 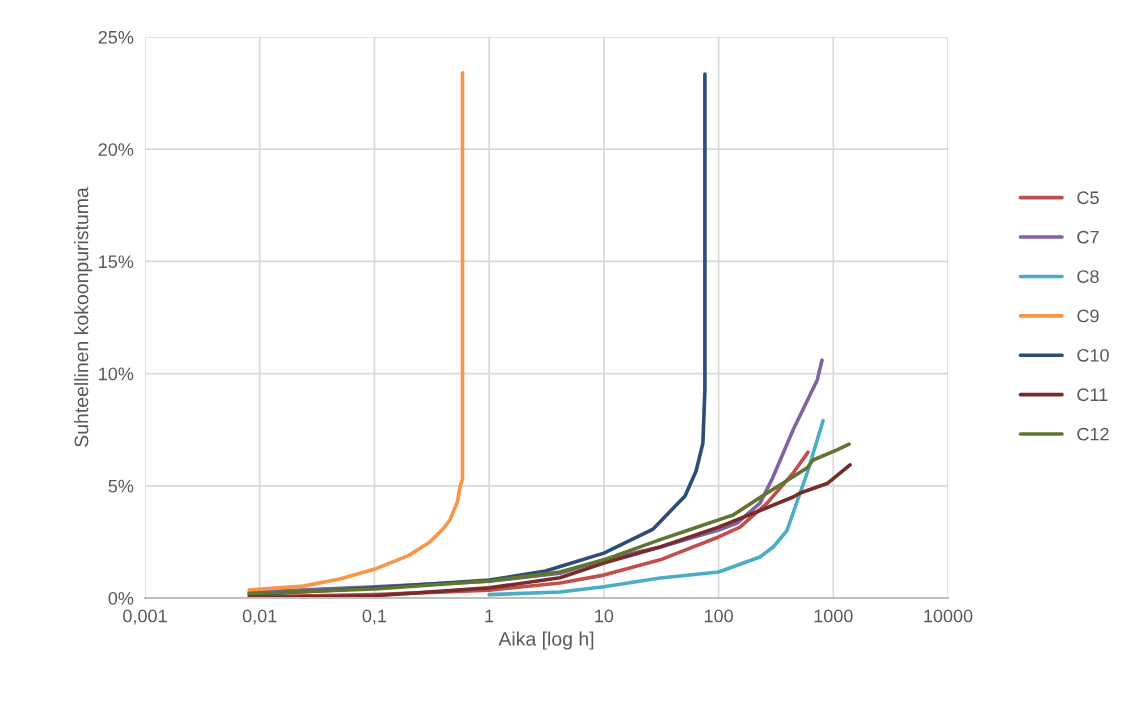 I want to click on y-tick-label: 20%, so click(x=116, y=149).